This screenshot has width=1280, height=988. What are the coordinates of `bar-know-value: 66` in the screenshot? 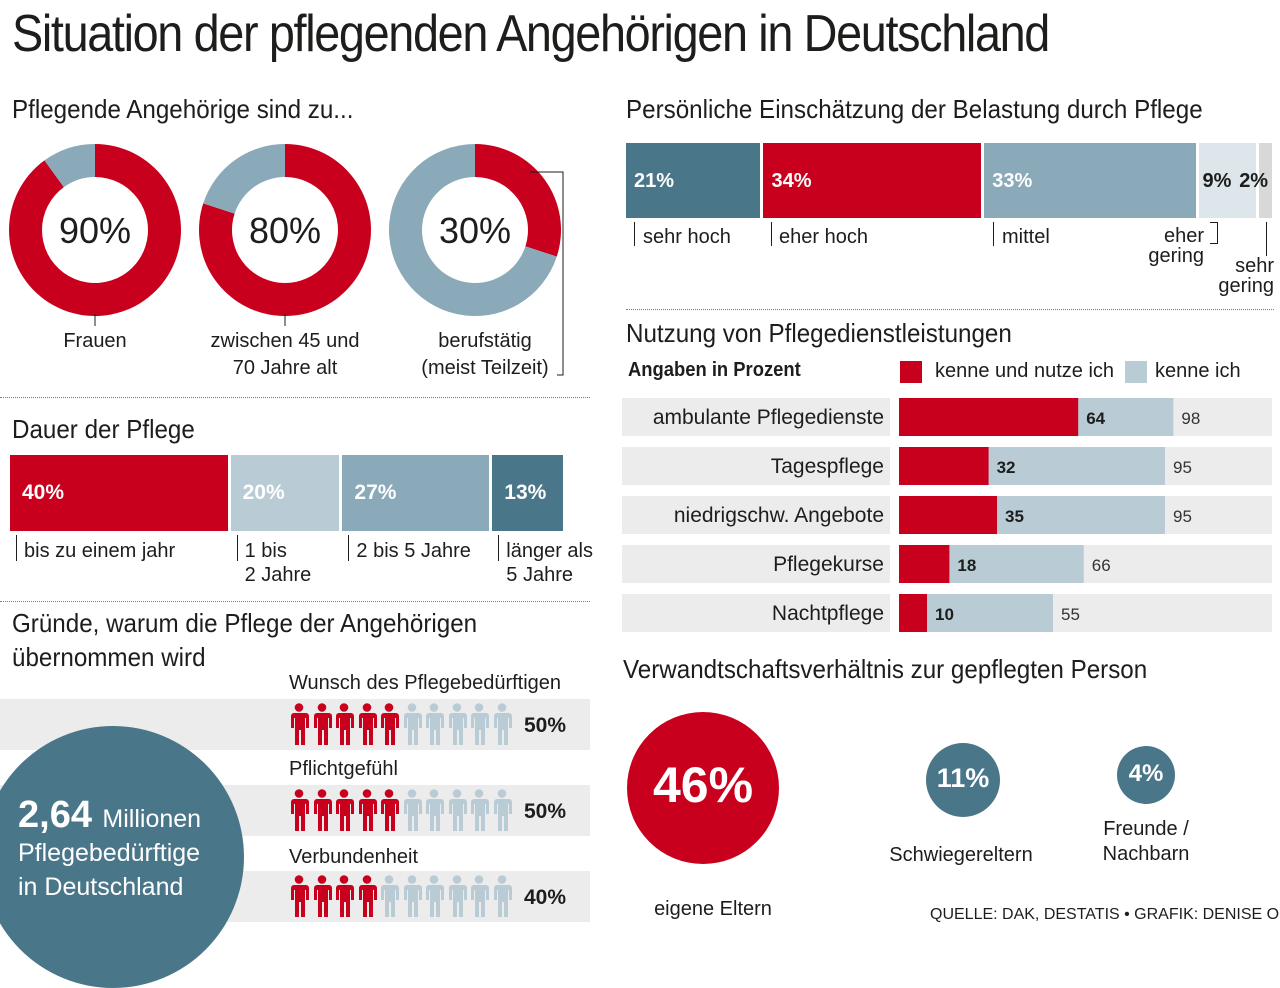 It's located at (1101, 565).